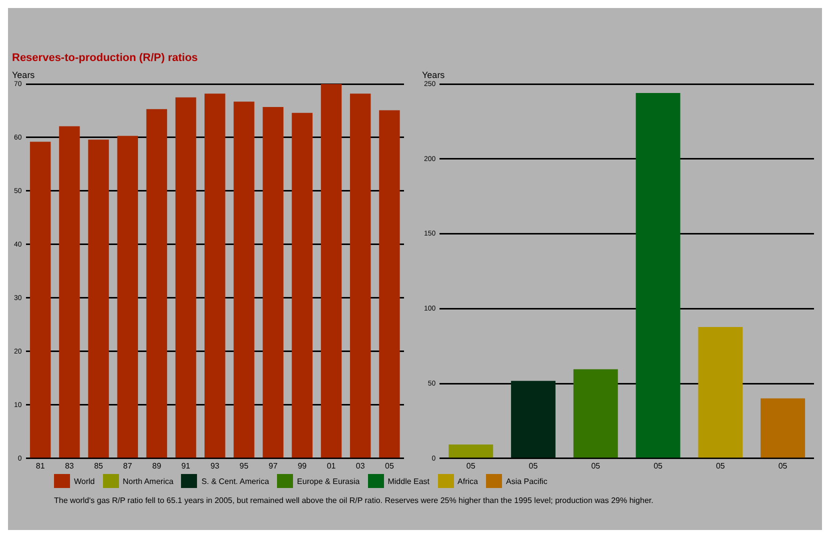  What do you see at coordinates (99, 465) in the screenshot?
I see `x-tick-label: 85` at bounding box center [99, 465].